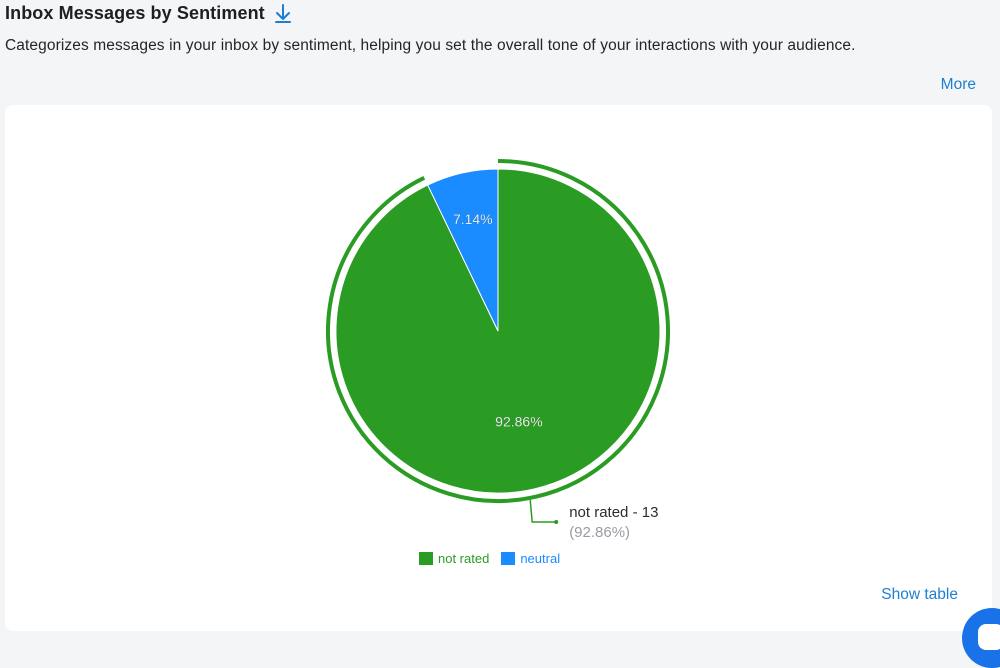  What do you see at coordinates (919, 594) in the screenshot?
I see `show-table-link: Show table` at bounding box center [919, 594].